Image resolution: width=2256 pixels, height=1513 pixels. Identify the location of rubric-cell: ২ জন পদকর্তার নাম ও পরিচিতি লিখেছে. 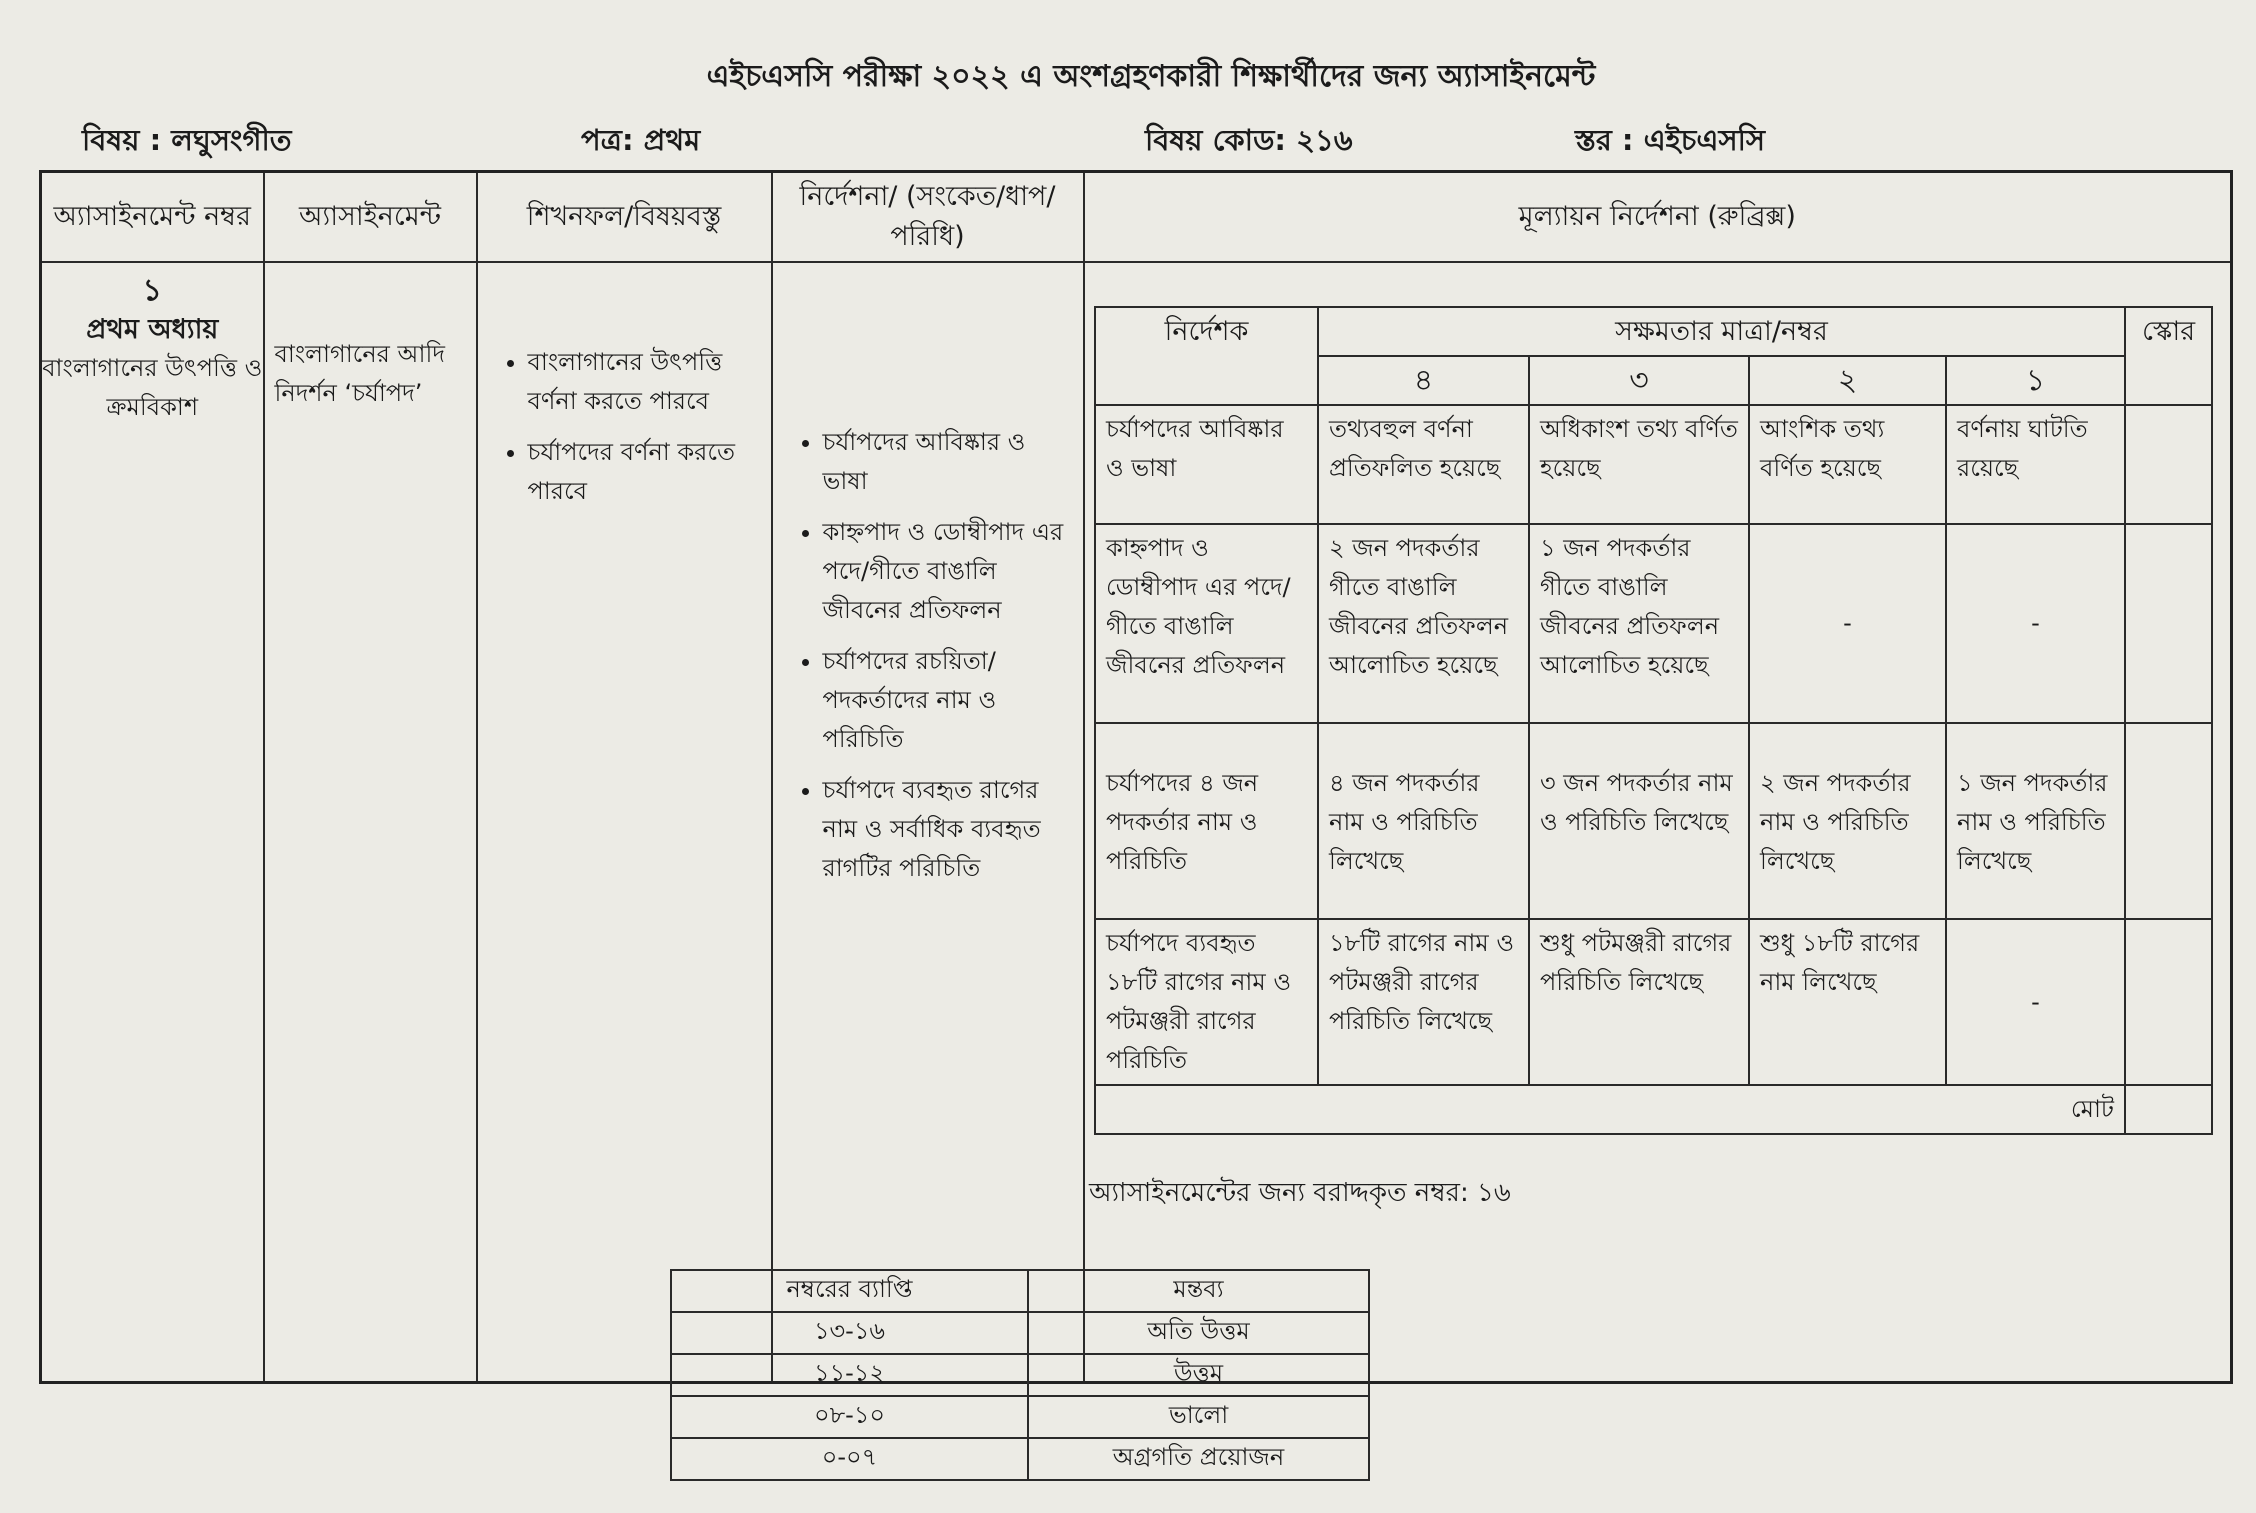
(1847, 821).